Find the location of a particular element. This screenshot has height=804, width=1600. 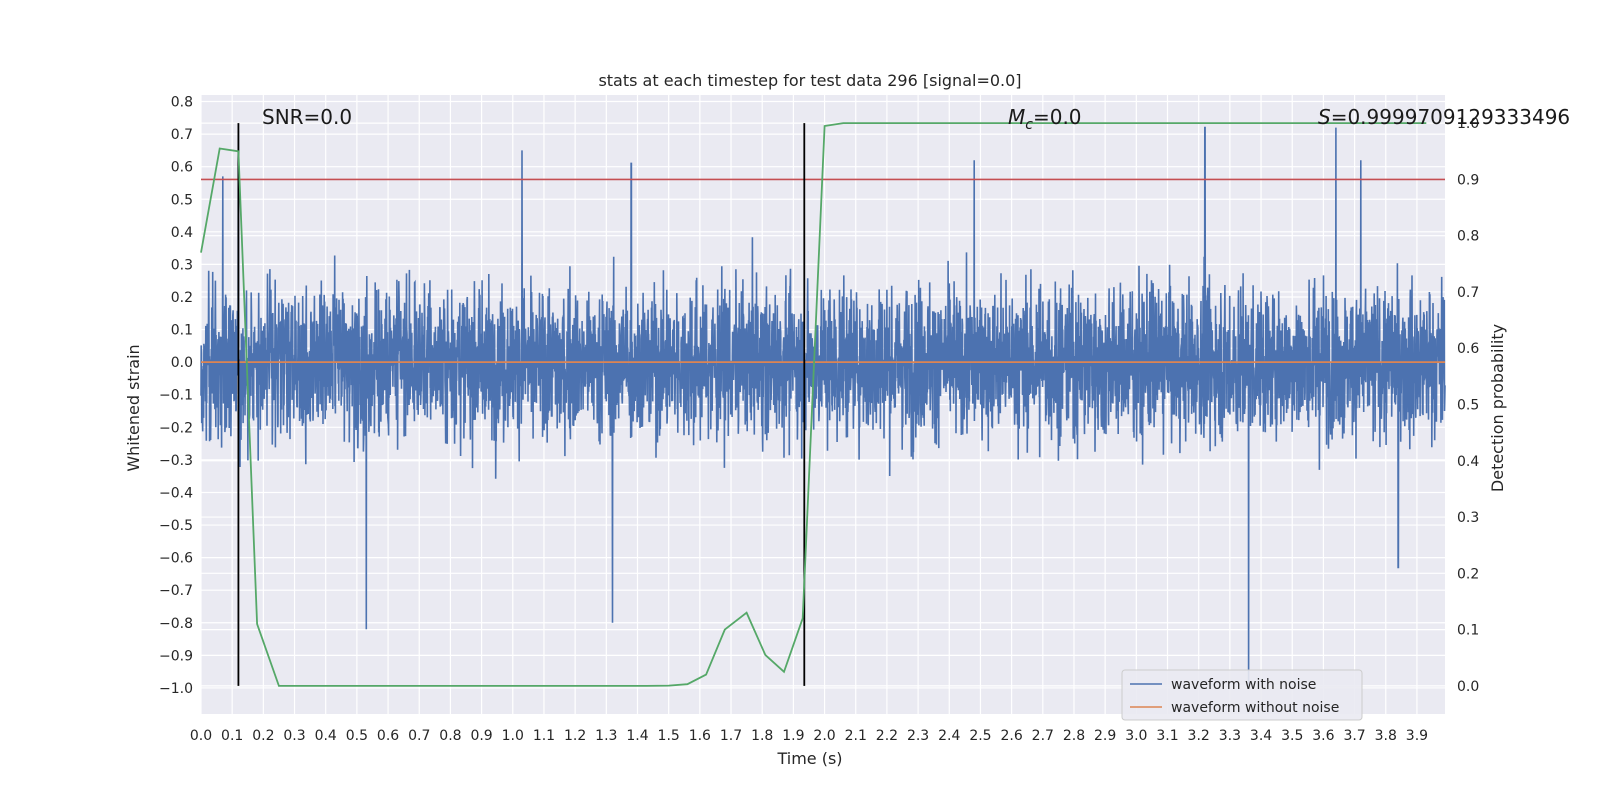

y2-tick-label: 0.7 is located at coordinates (1468, 293).